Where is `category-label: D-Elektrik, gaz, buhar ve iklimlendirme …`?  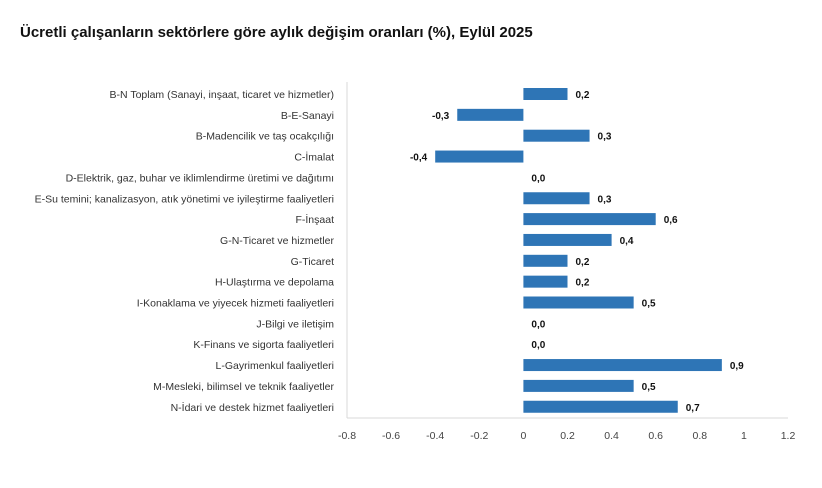 category-label: D-Elektrik, gaz, buhar ve iklimlendirme … is located at coordinates (200, 178).